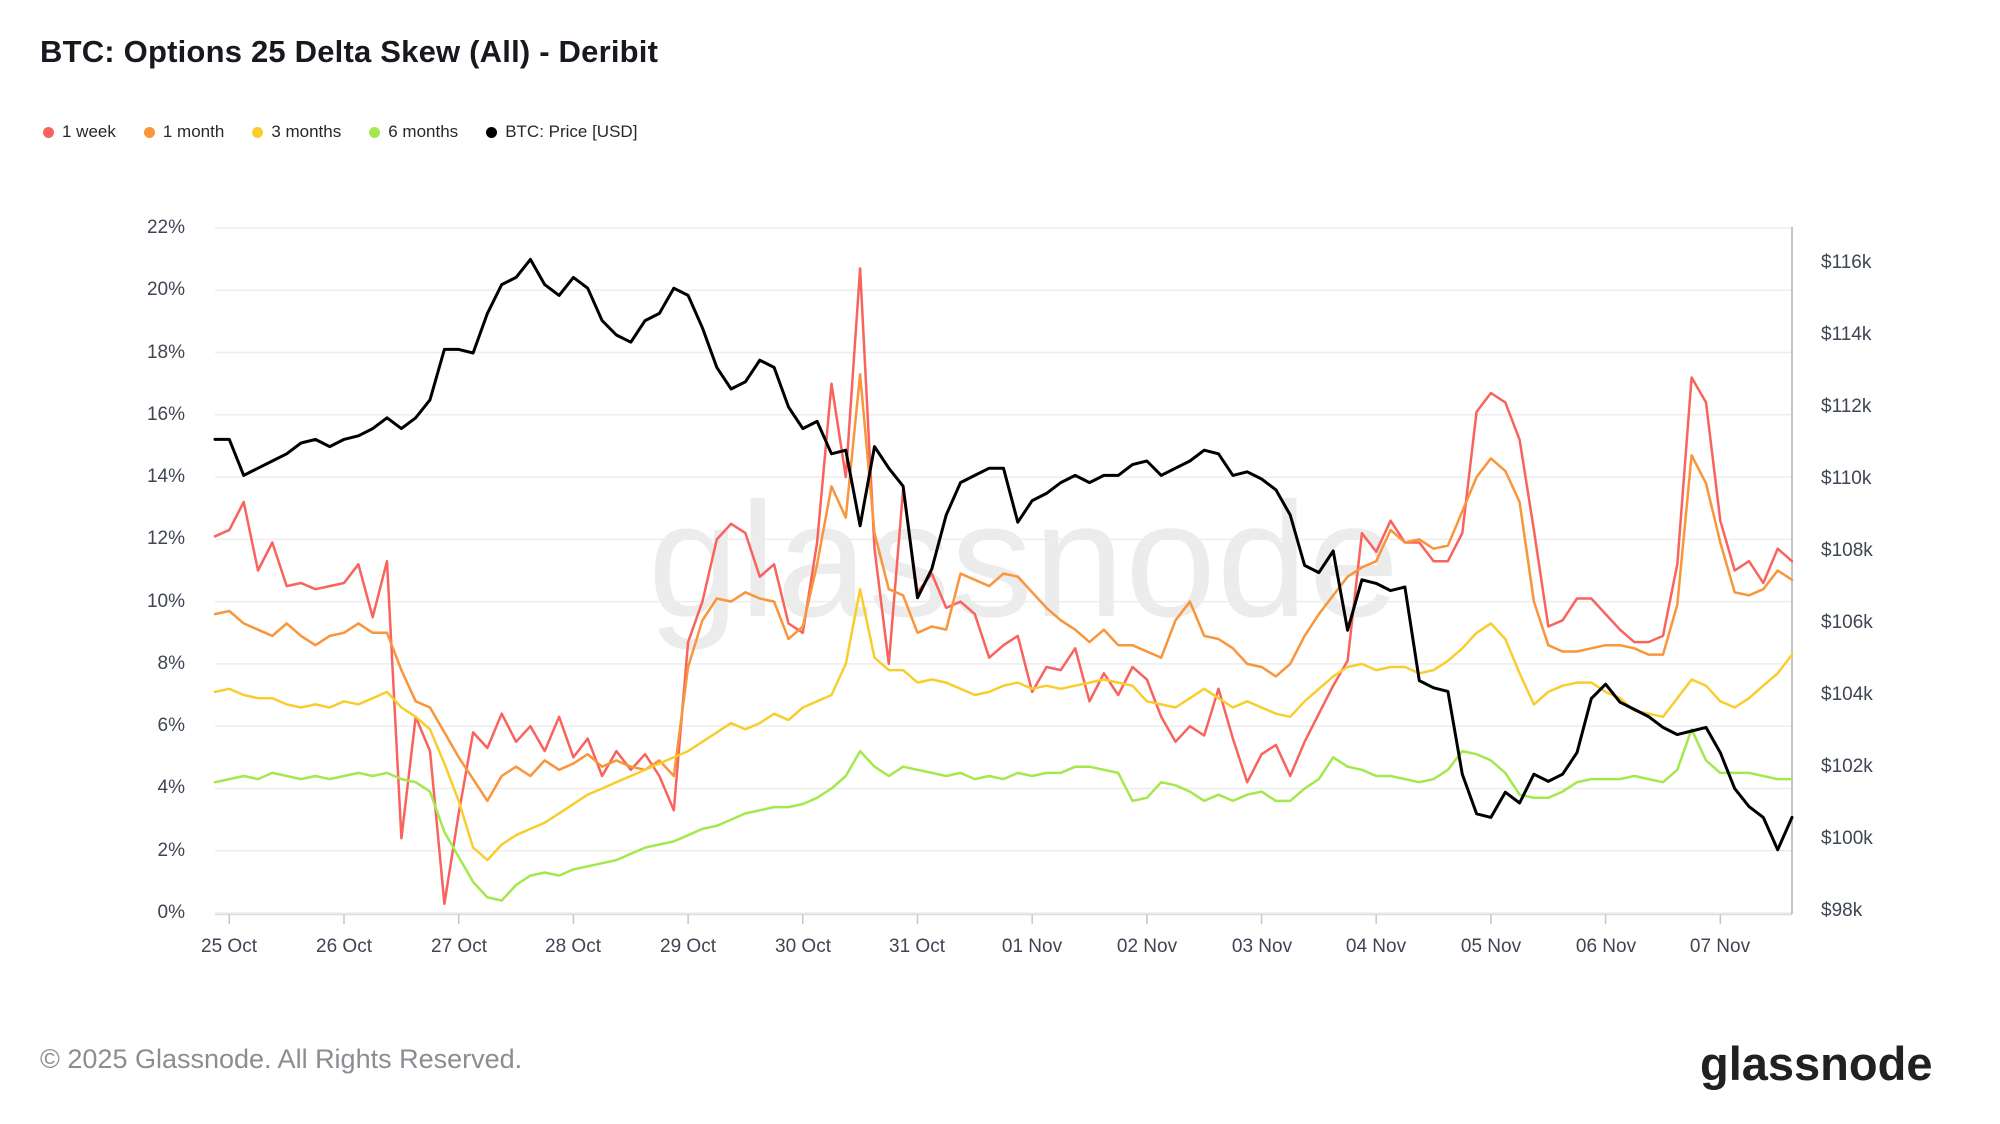  I want to click on legend-item-btc-price-usd-: BTC: Price [USD], so click(561, 132).